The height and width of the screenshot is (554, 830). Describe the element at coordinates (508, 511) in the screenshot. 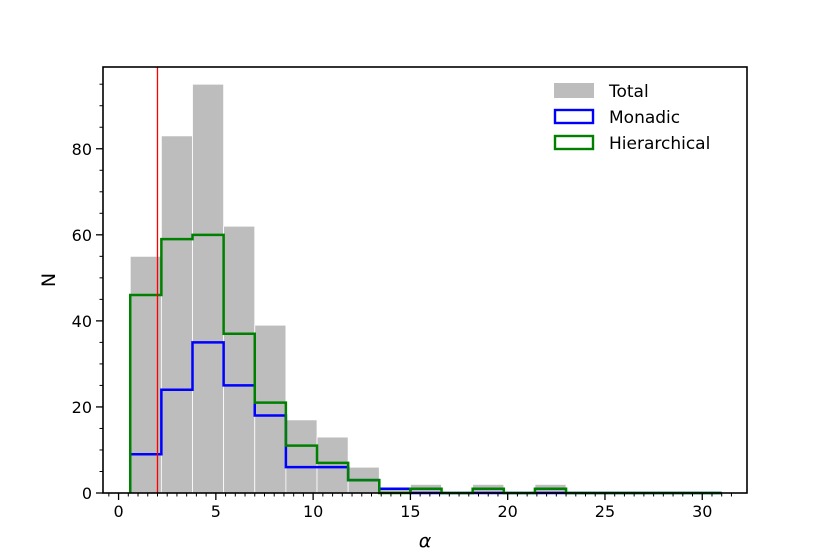

I see `x-tick-label: 20` at that location.